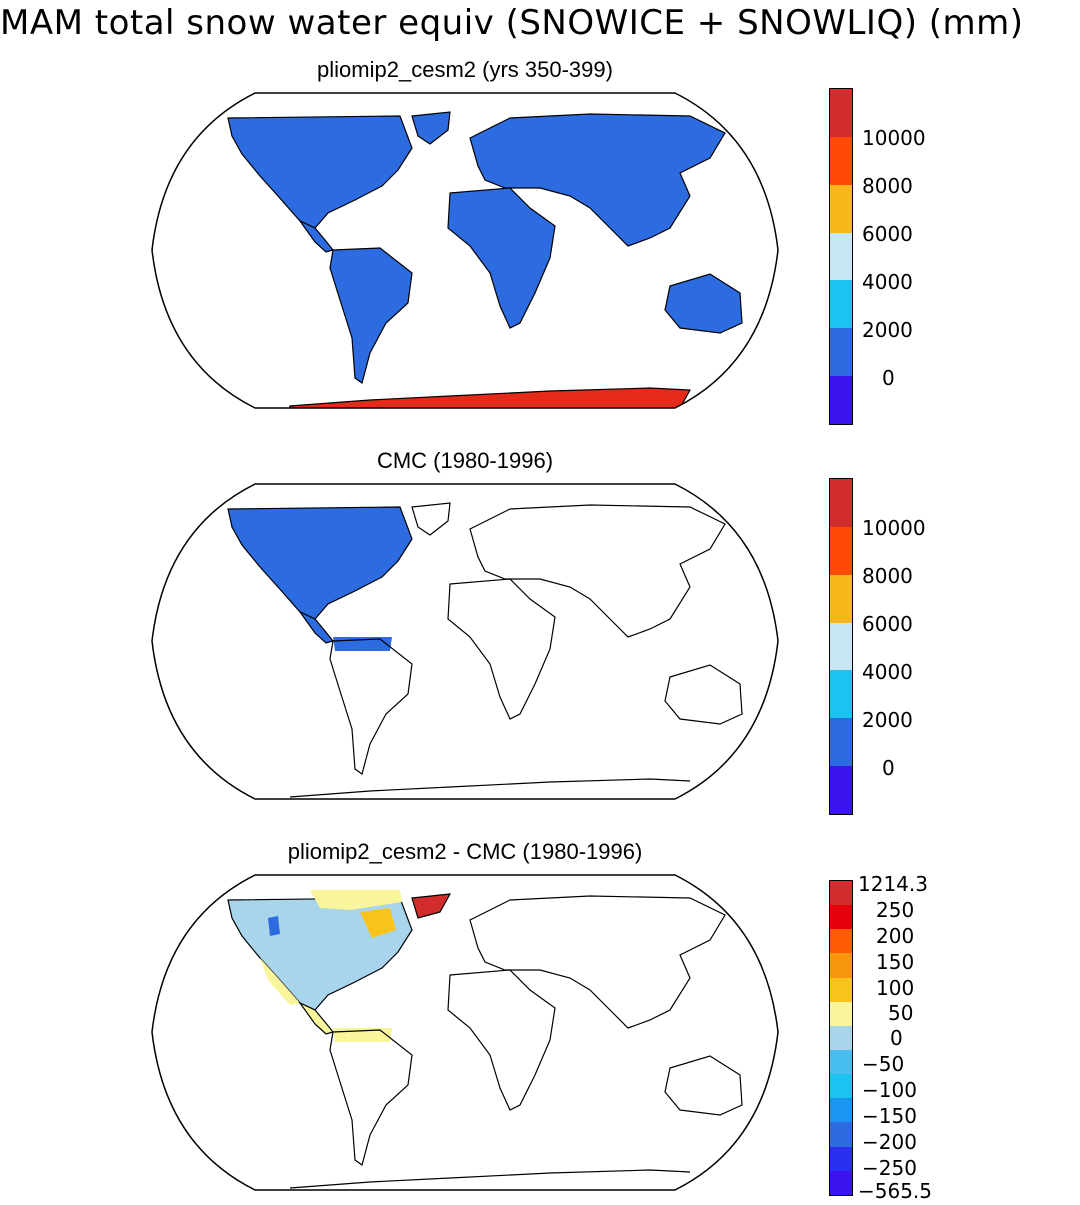 The image size is (1080, 1205). Describe the element at coordinates (895, 1191) in the screenshot. I see `panel-3-tick-min: −565.5` at that location.